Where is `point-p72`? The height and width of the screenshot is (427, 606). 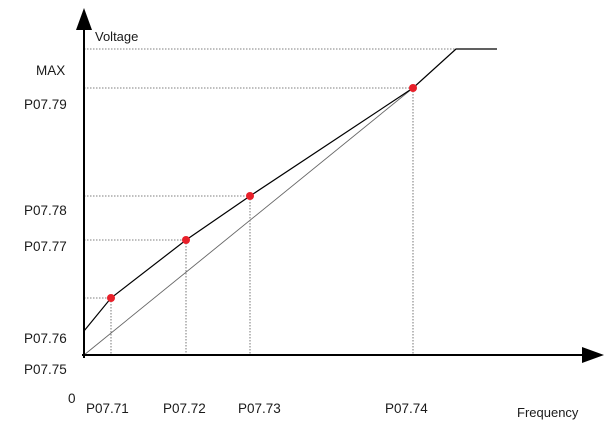
point-p72 is located at coordinates (186, 240).